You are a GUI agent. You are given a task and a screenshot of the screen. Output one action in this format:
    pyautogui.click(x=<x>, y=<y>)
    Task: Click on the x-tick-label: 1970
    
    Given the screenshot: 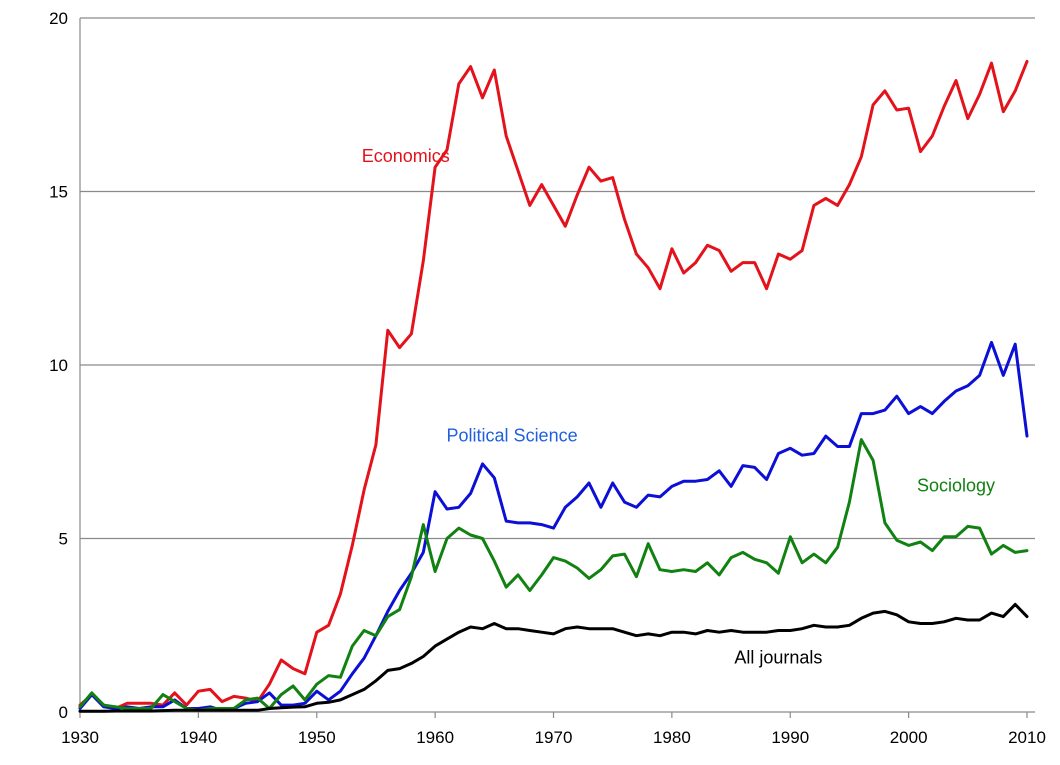 What is the action you would take?
    pyautogui.click(x=554, y=737)
    